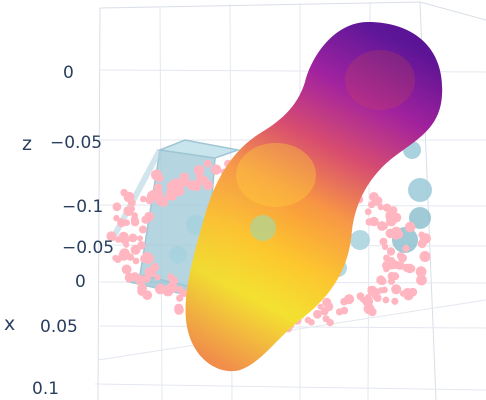  I want to click on x-axis: x −0.05 0 0.05 0.1, so click(59, 318).